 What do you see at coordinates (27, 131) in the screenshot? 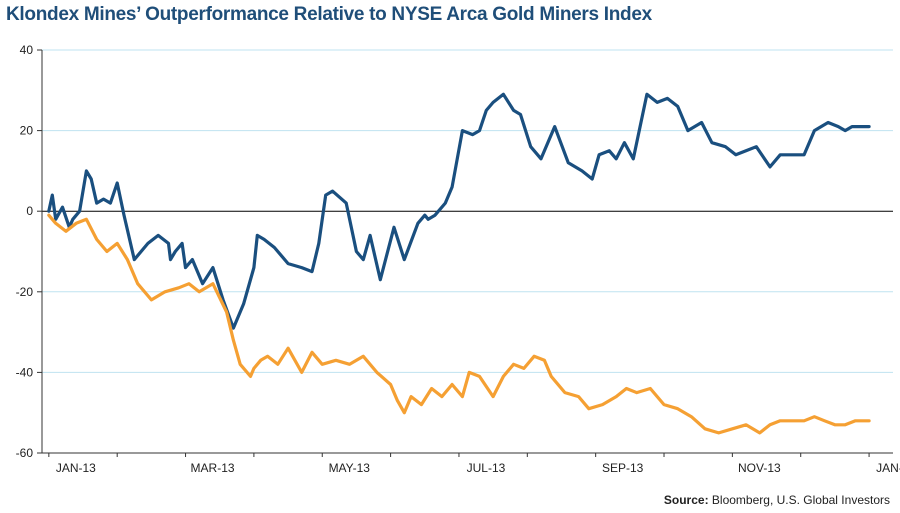
I see `y-tick-label: 20` at bounding box center [27, 131].